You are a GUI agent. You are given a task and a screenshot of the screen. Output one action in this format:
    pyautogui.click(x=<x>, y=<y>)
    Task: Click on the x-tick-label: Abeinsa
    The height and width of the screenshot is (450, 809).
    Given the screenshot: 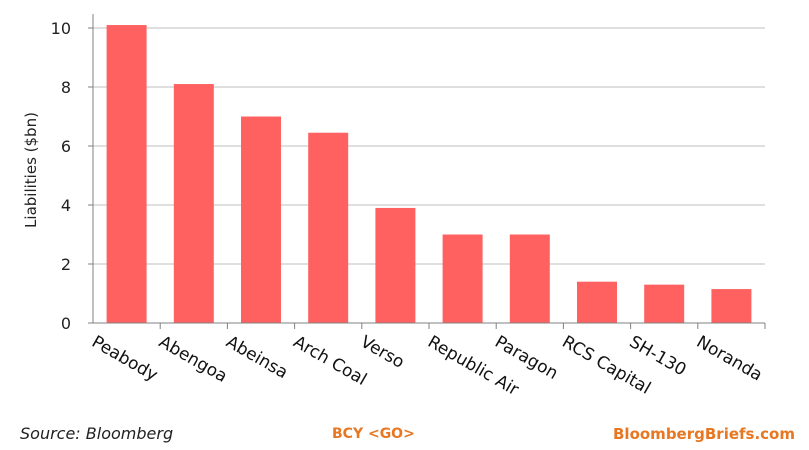 What is the action you would take?
    pyautogui.click(x=257, y=357)
    